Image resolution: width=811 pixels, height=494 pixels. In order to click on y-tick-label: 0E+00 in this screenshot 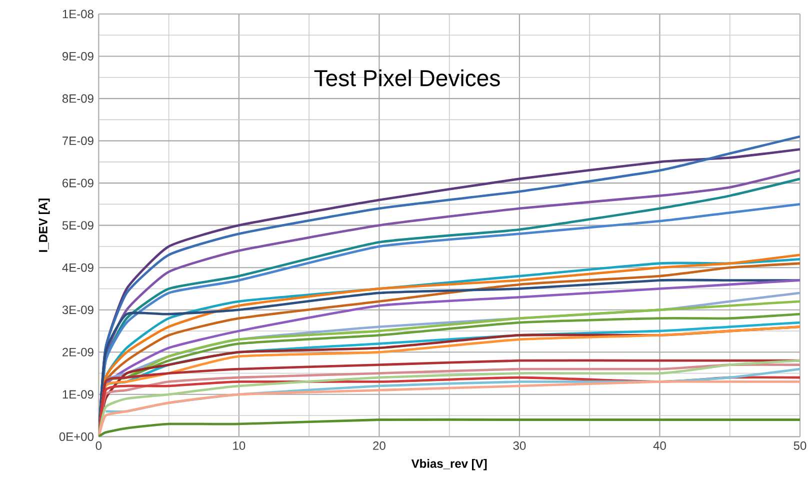, I will do `click(76, 436)`.